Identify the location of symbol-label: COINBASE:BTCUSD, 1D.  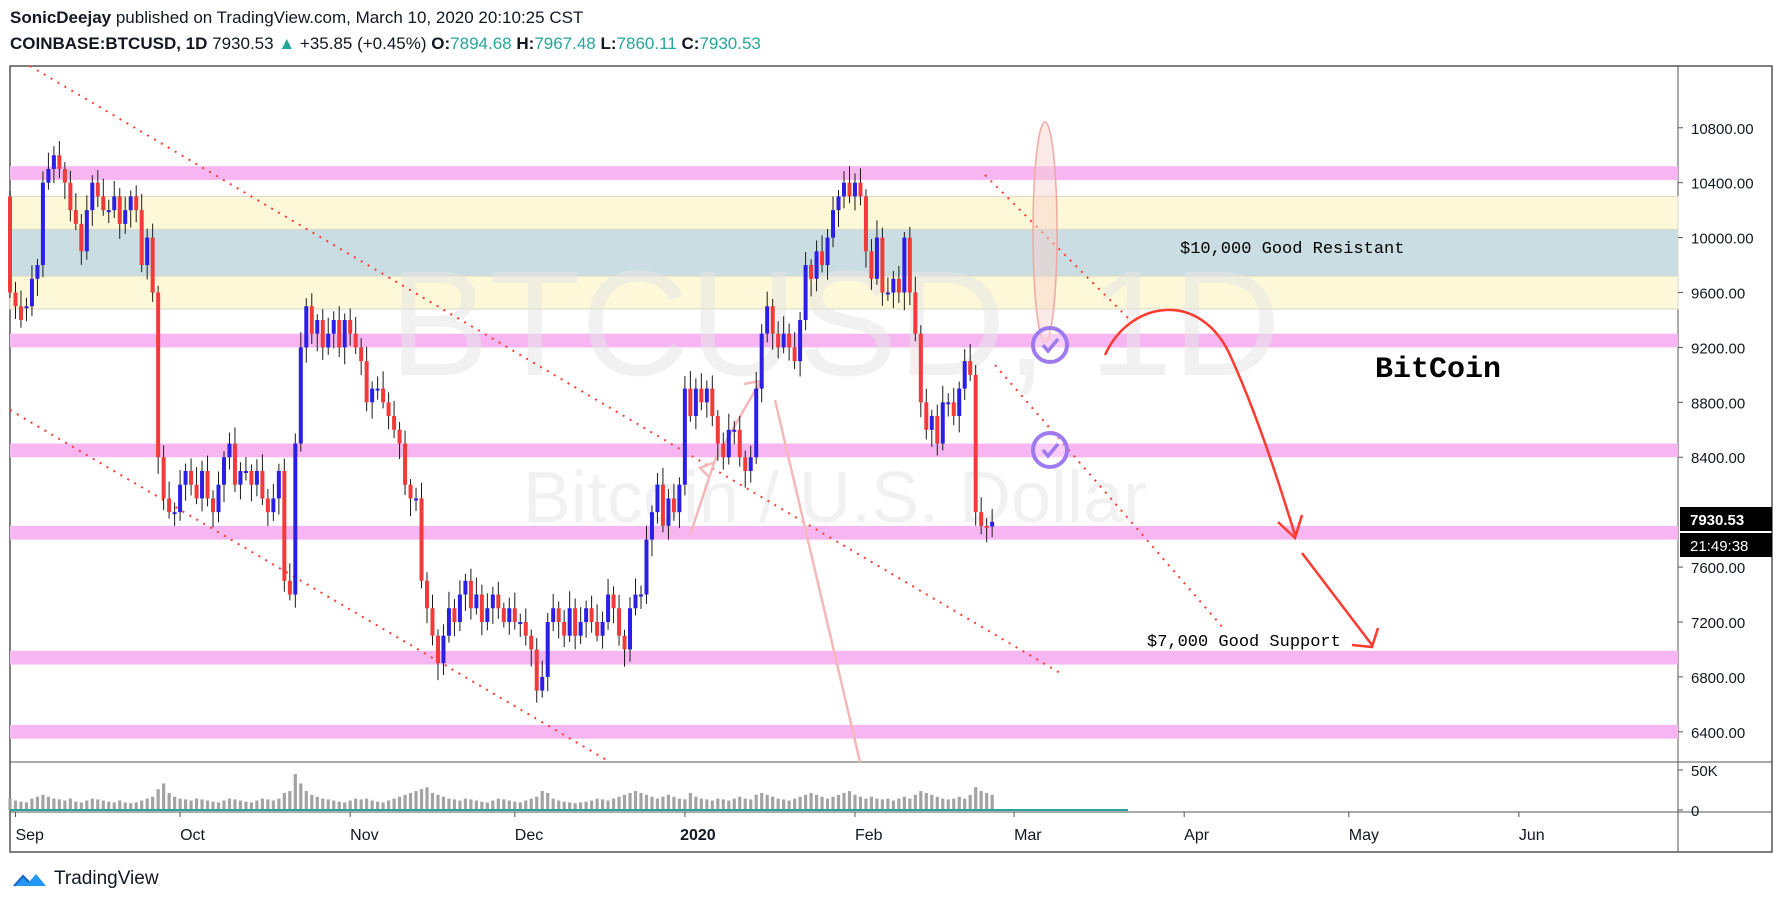
(109, 43).